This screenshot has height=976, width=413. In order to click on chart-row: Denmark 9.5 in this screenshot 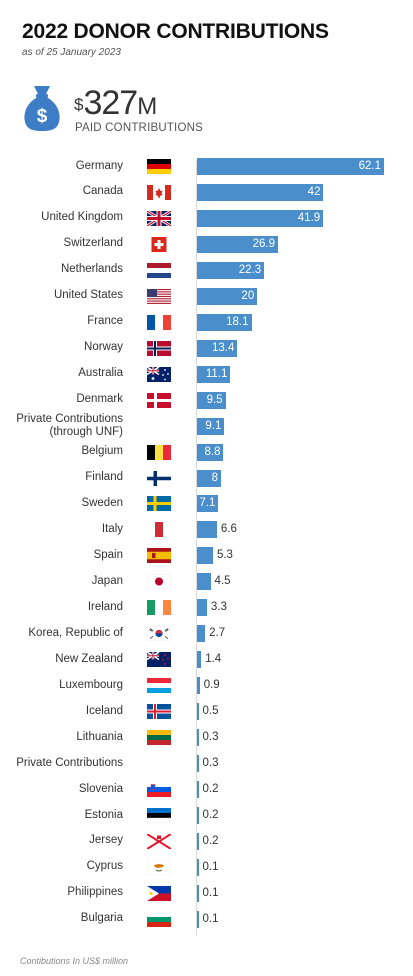, I will do `click(206, 400)`.